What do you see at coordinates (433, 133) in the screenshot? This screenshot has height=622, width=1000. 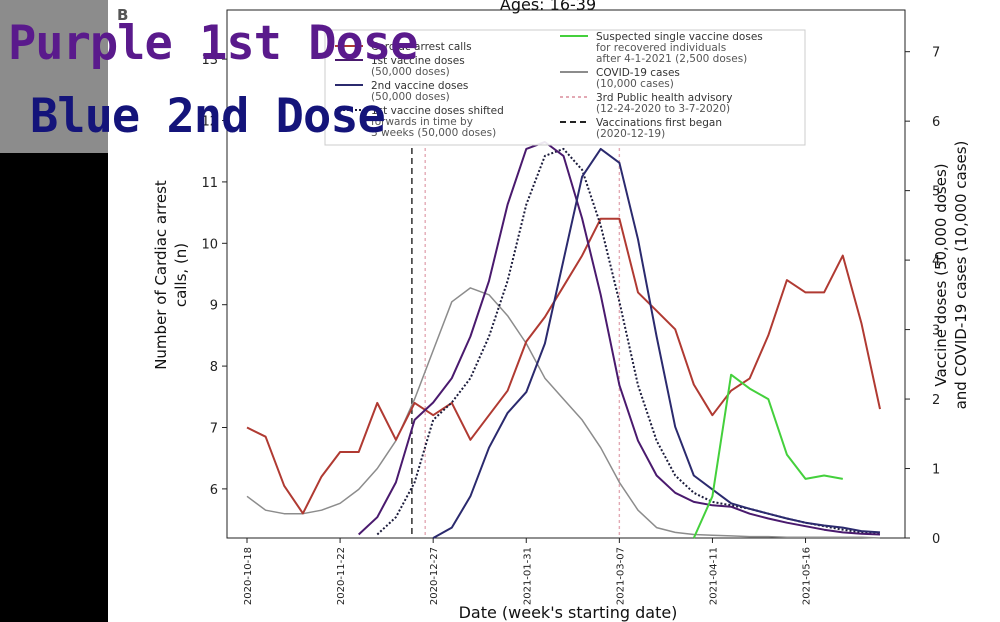 I see `legend-entry-text: 3 weeks (50,000 doses)` at bounding box center [433, 133].